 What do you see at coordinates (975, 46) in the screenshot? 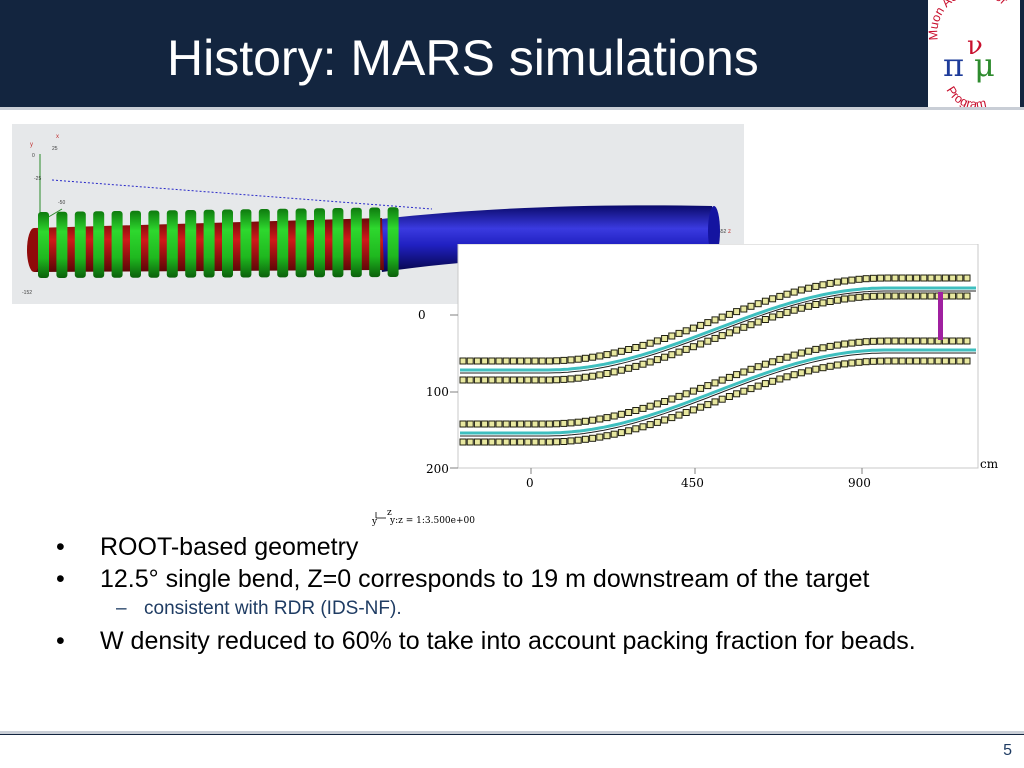
I see `svg-text: ν` at bounding box center [975, 46].